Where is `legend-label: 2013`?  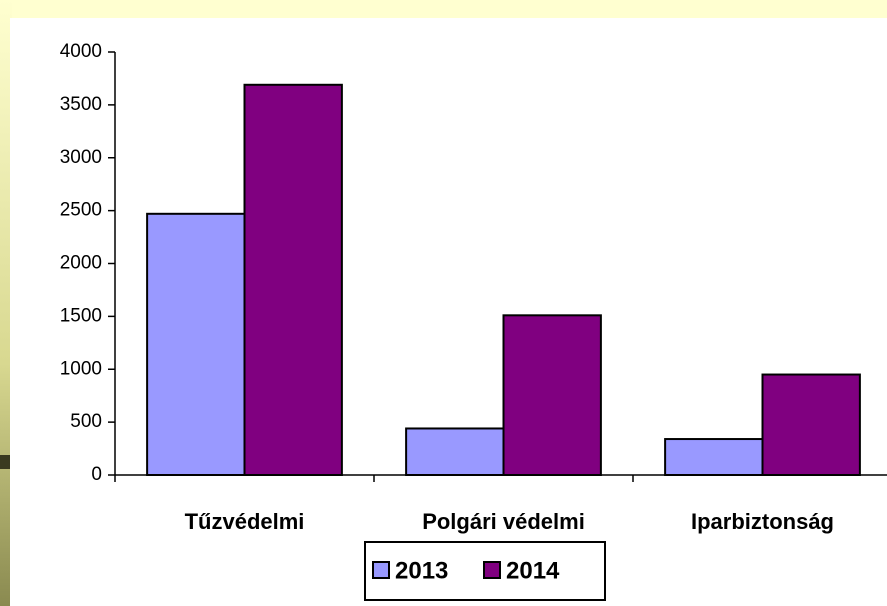 legend-label: 2013 is located at coordinates (421, 570).